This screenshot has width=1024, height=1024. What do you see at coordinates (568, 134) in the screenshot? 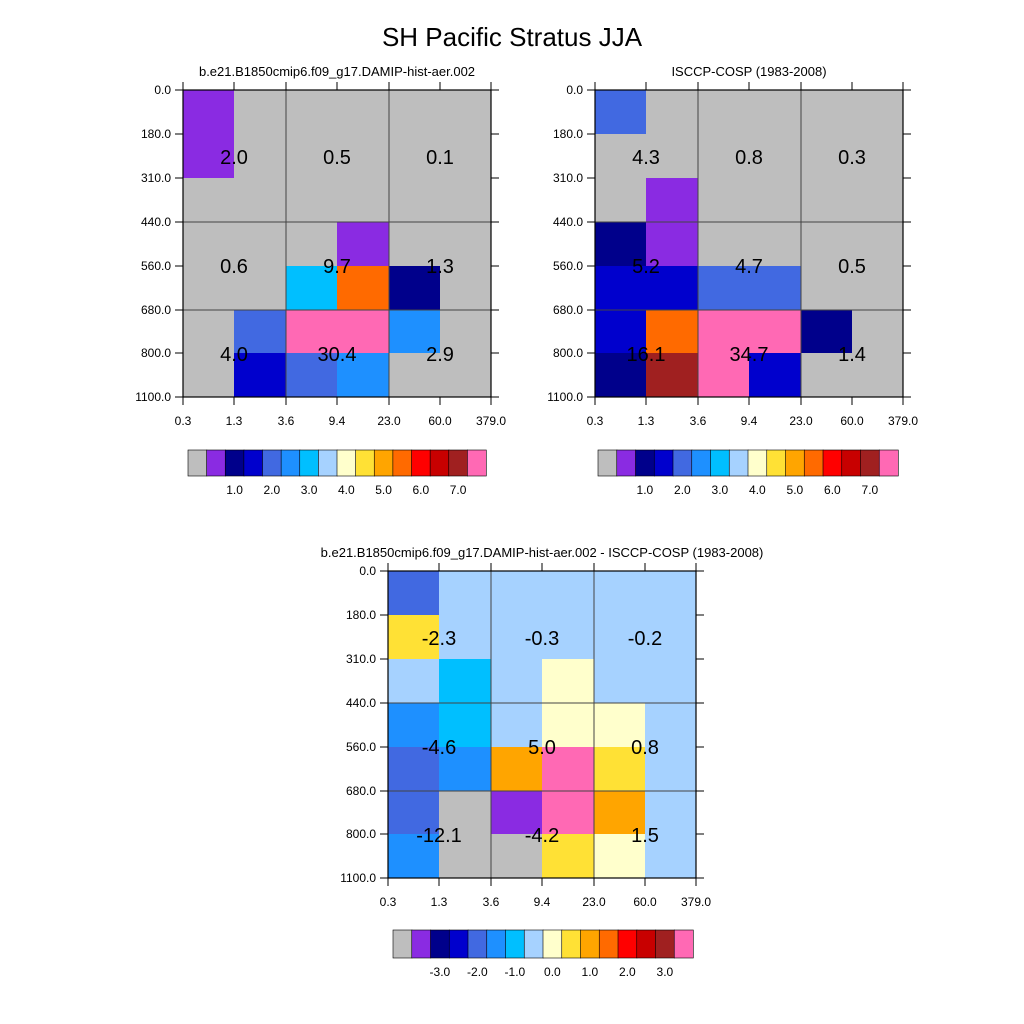
I see `y-tick-label: 180.0` at bounding box center [568, 134].